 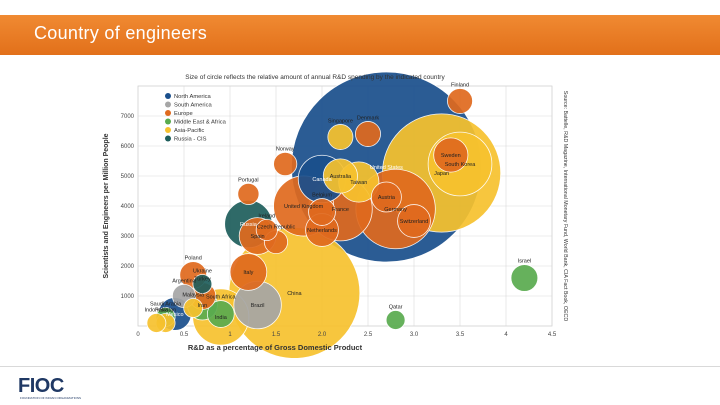 I want to click on bubble-label: South Korea, so click(x=461, y=165).